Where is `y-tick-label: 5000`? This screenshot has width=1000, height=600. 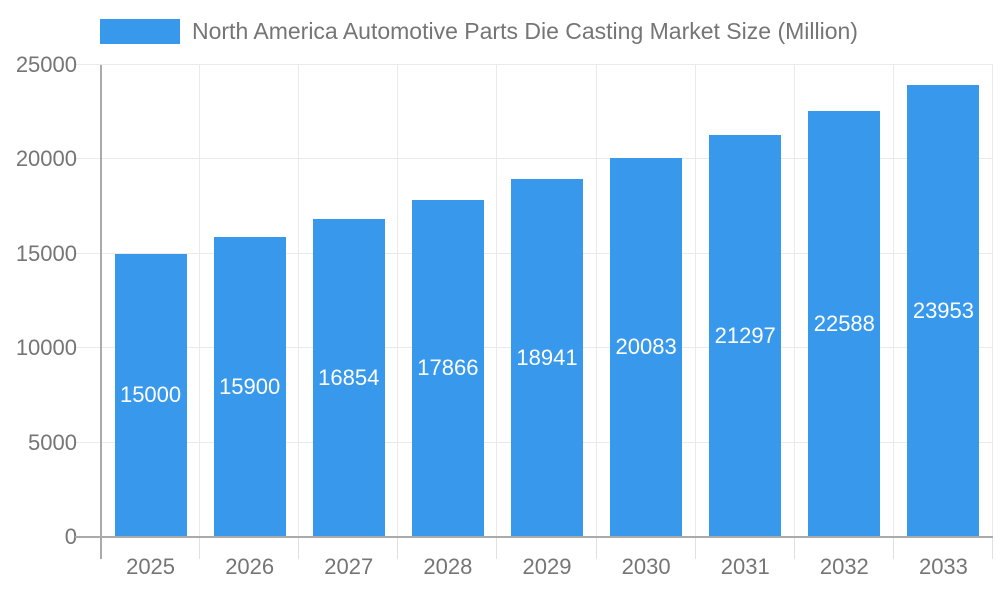
y-tick-label: 5000 is located at coordinates (52, 442).